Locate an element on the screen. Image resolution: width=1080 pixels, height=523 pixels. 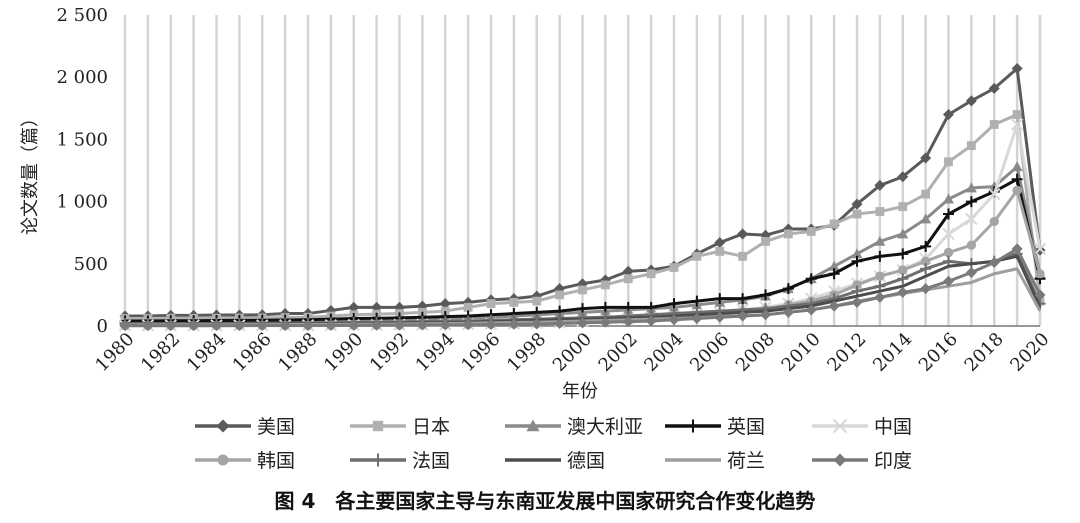
x-tick-label: 1988 is located at coordinates (297, 352).